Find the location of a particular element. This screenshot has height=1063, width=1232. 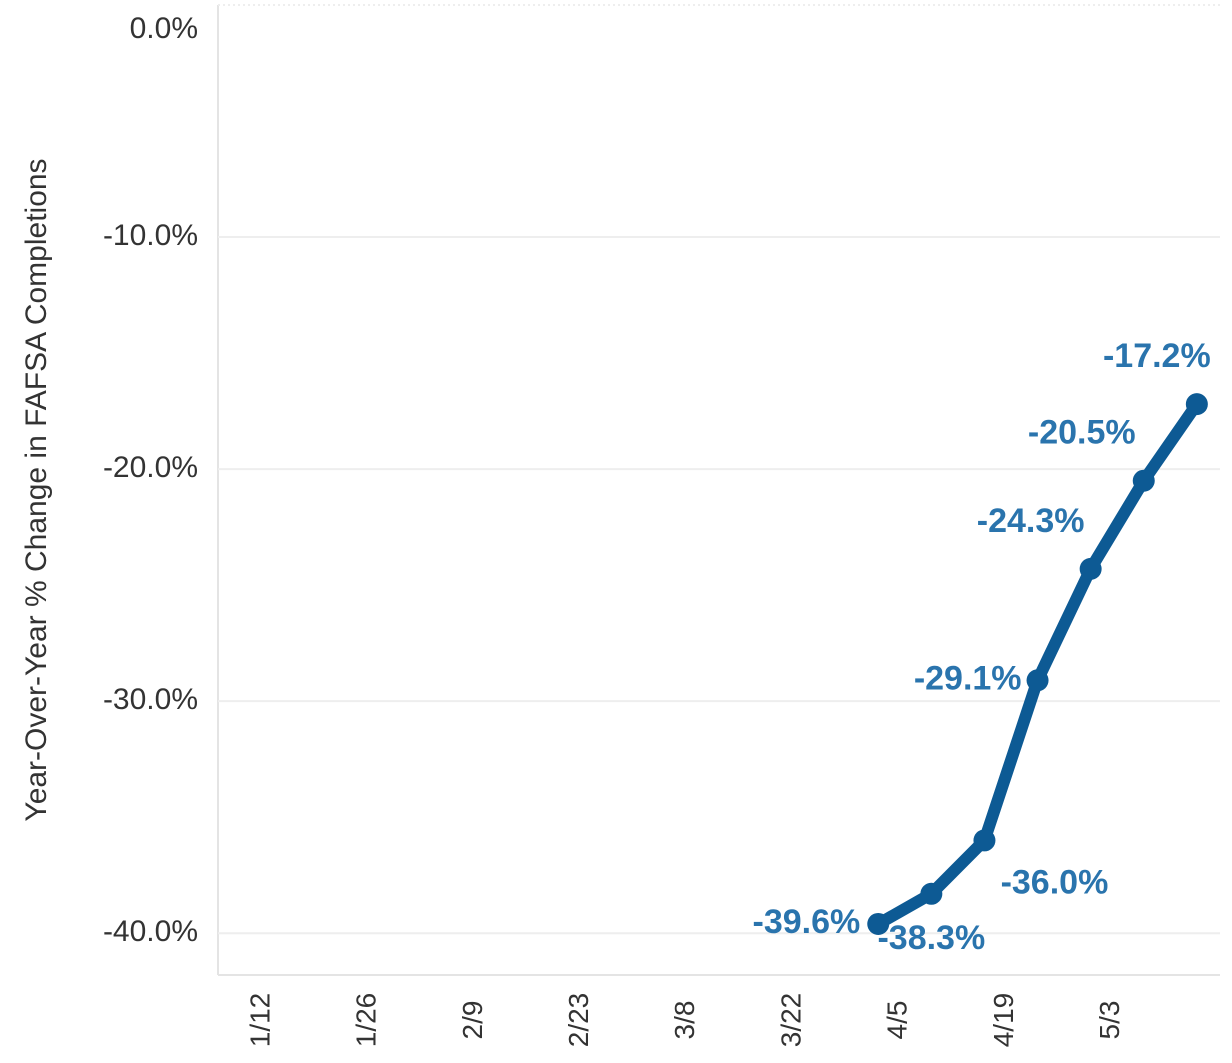

data-label: -24.3% is located at coordinates (1031, 521).